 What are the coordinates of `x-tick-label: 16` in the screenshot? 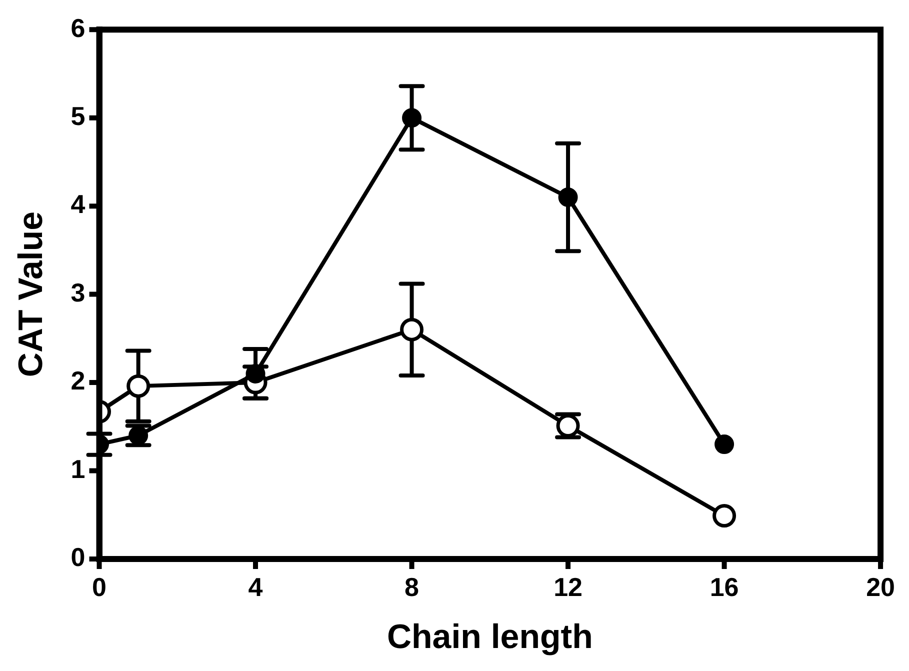 It's located at (724, 587).